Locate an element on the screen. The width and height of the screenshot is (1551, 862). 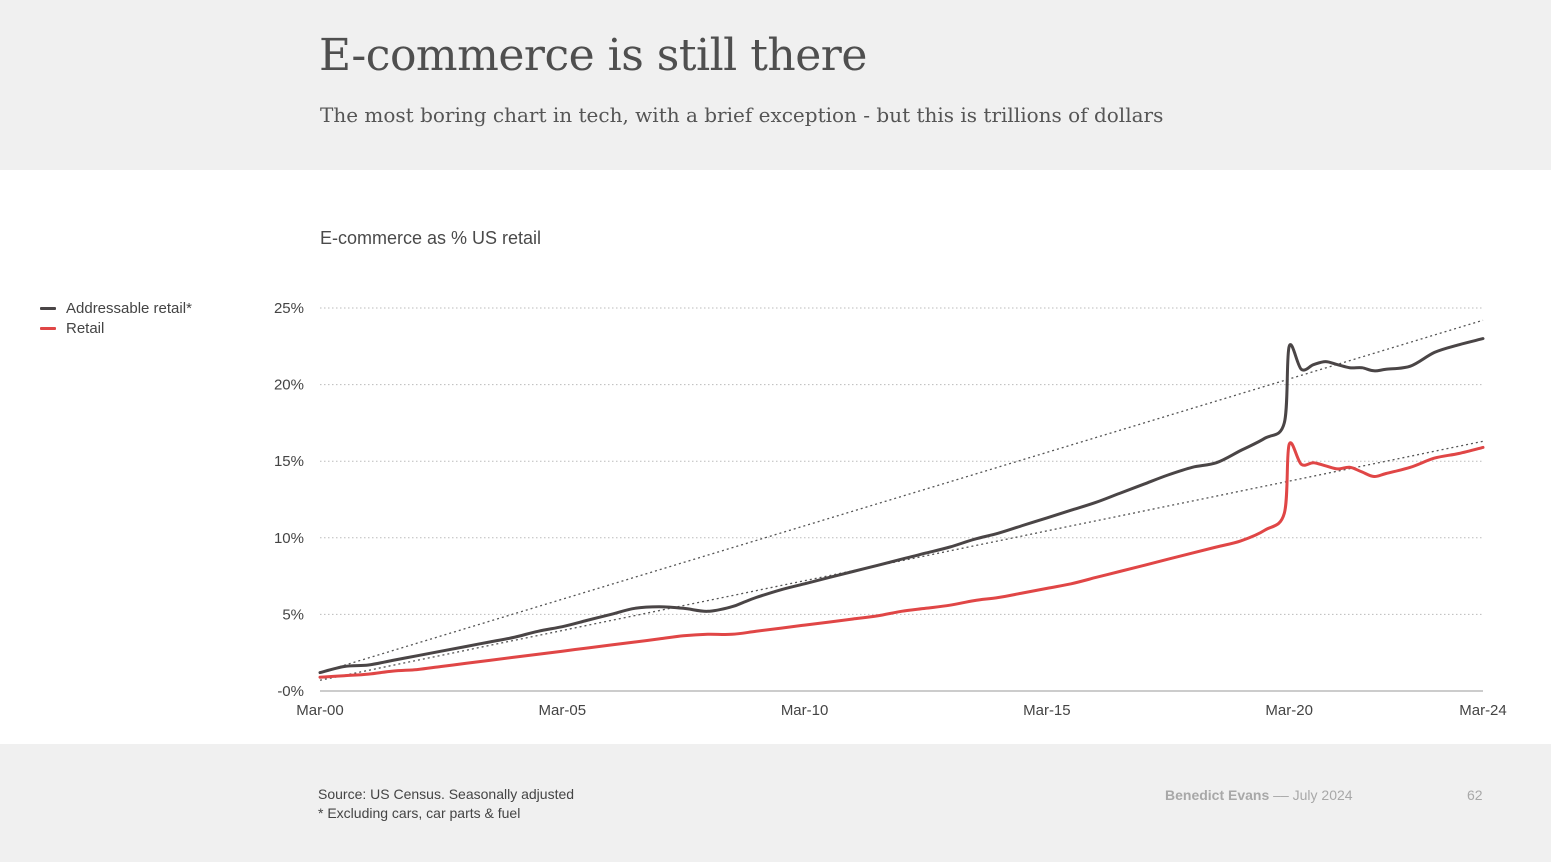
page-number: 62 is located at coordinates (1475, 795).